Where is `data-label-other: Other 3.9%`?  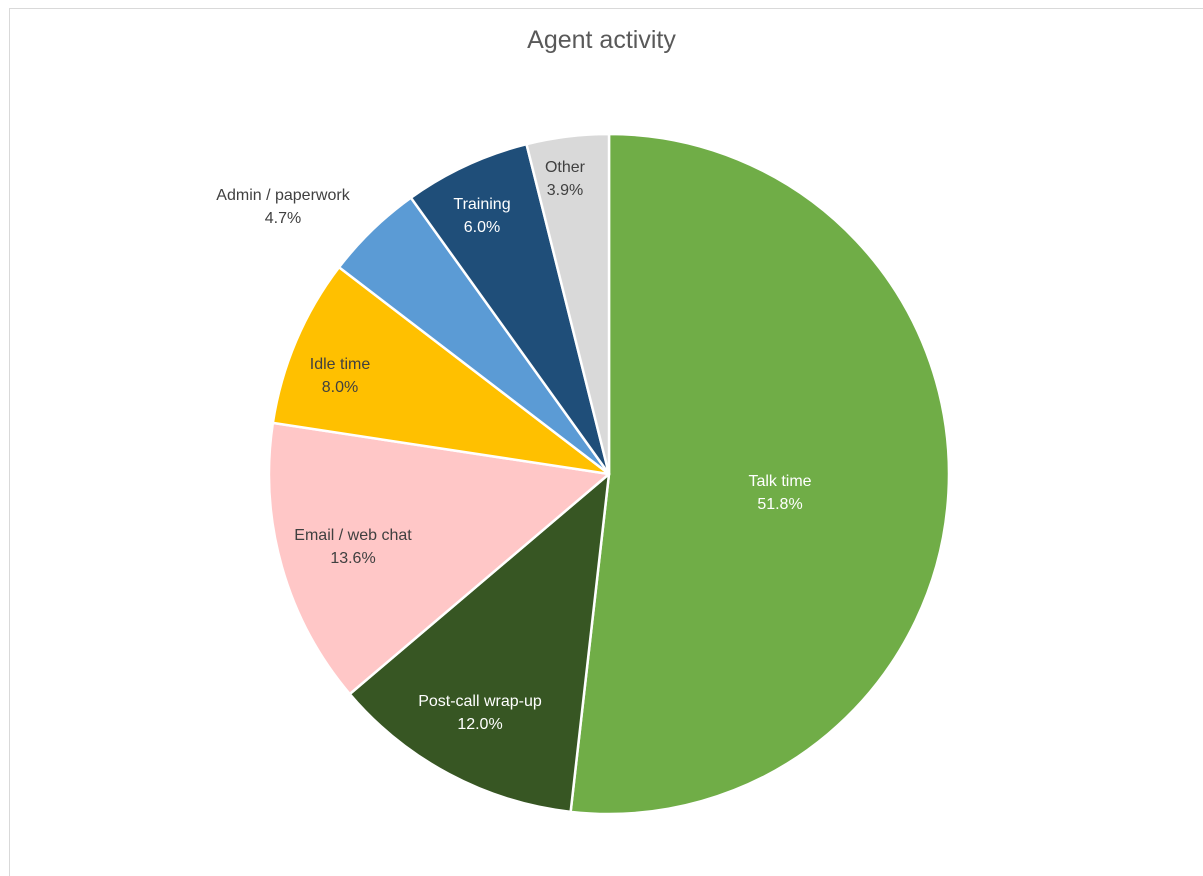
data-label-other: Other 3.9% is located at coordinates (565, 179).